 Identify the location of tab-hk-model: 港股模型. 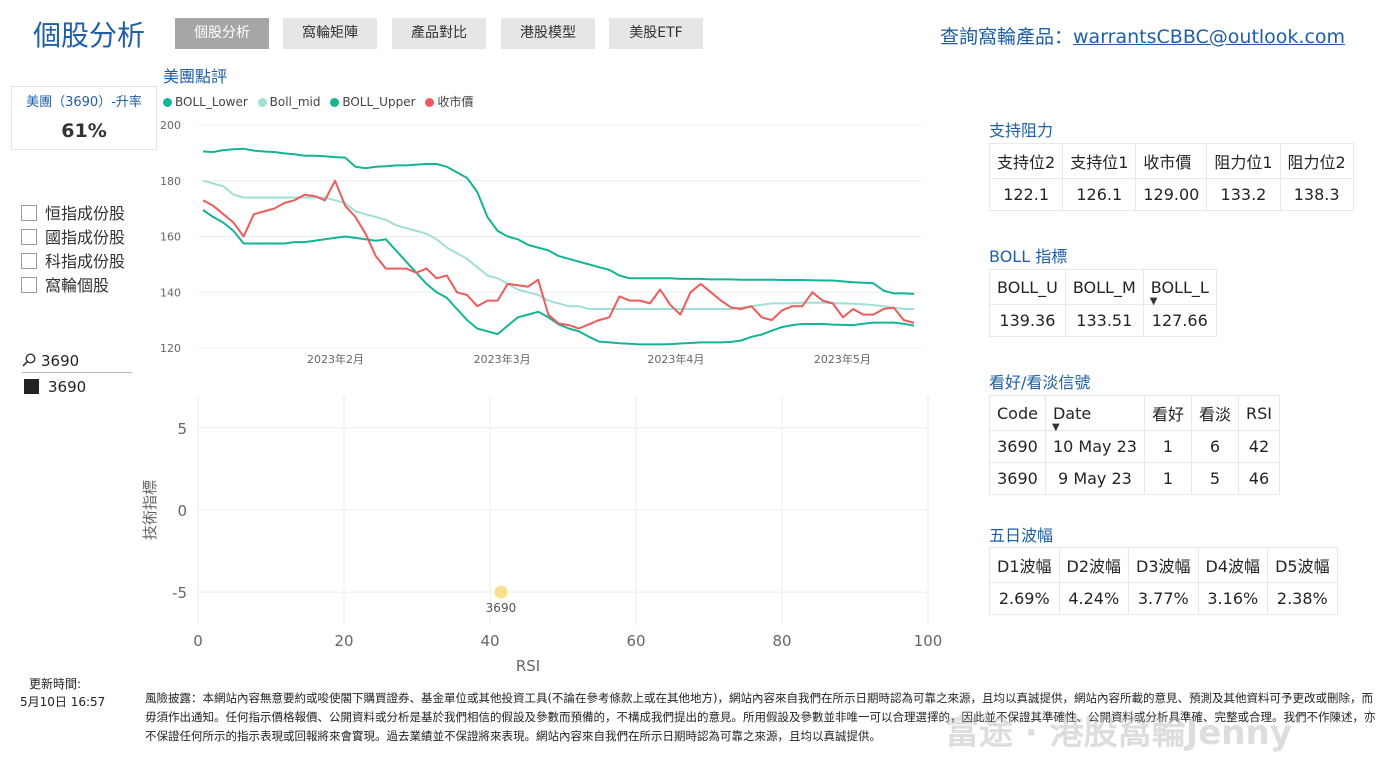
(548, 33).